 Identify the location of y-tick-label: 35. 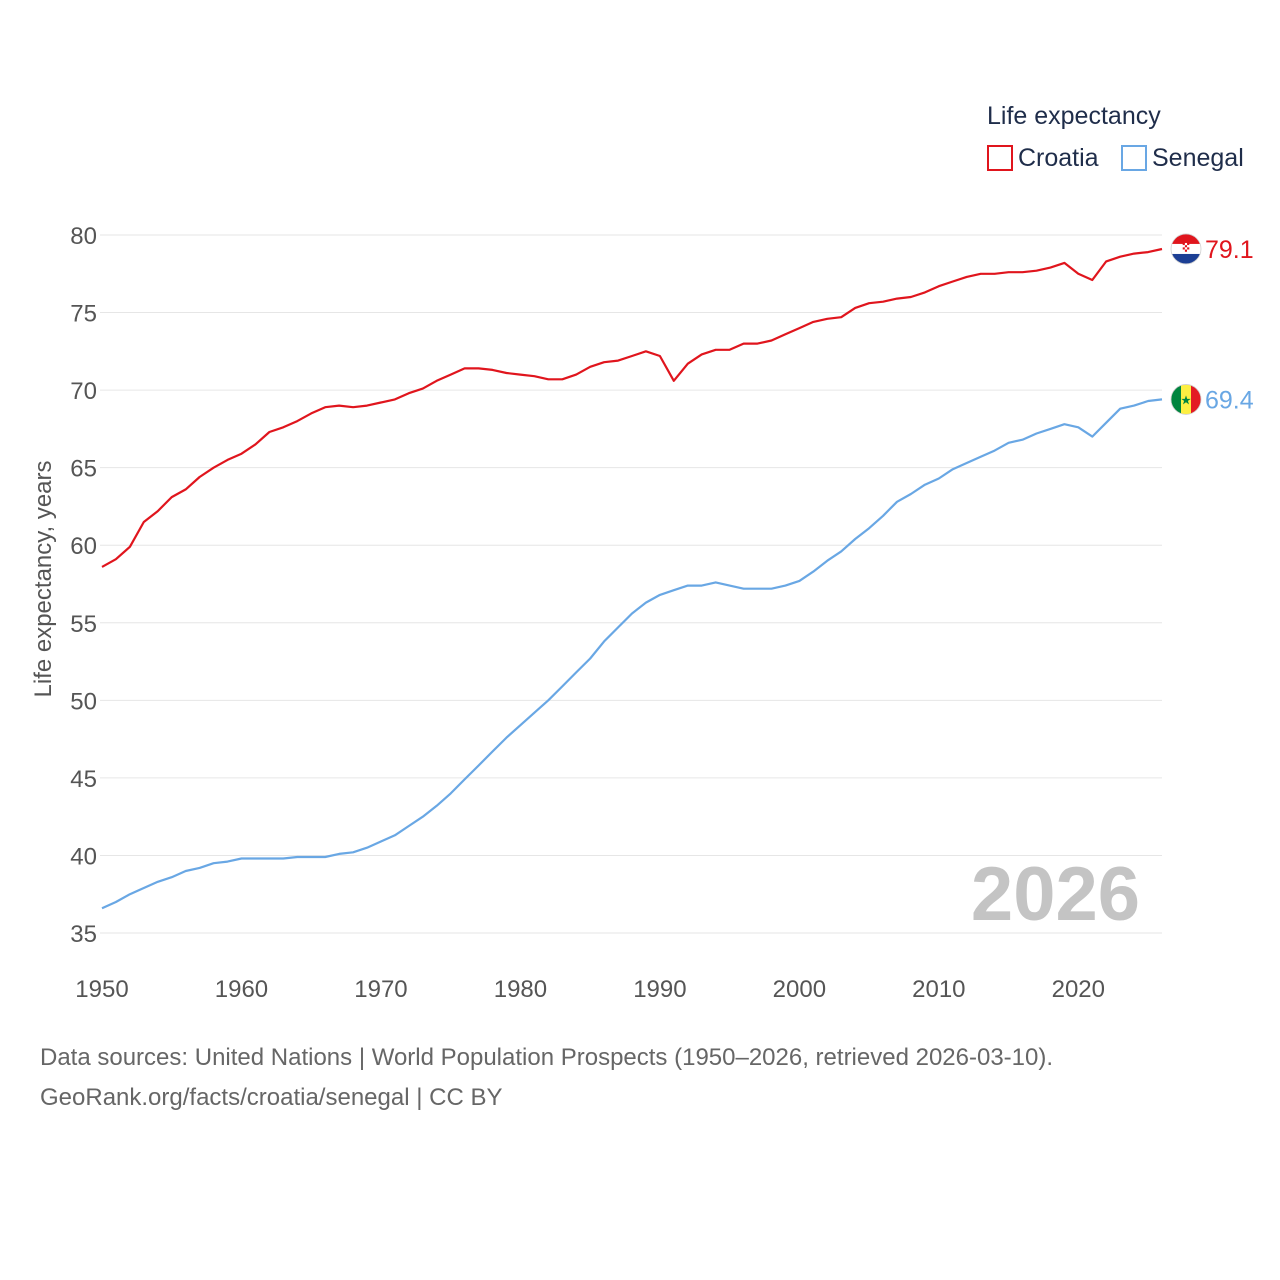
(83, 934).